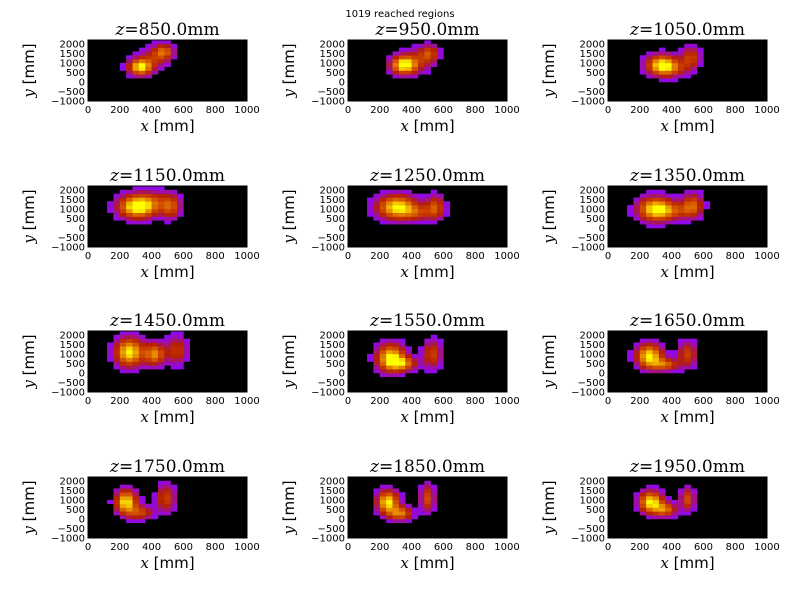 The image size is (800, 600). I want to click on x-tick-label: 800, so click(735, 110).